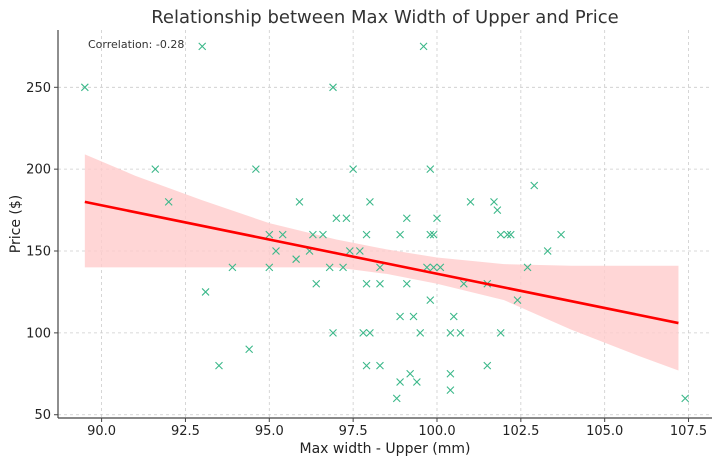  Describe the element at coordinates (385, 449) in the screenshot. I see `x-axis-label: Max width - Upper (mm)` at that location.